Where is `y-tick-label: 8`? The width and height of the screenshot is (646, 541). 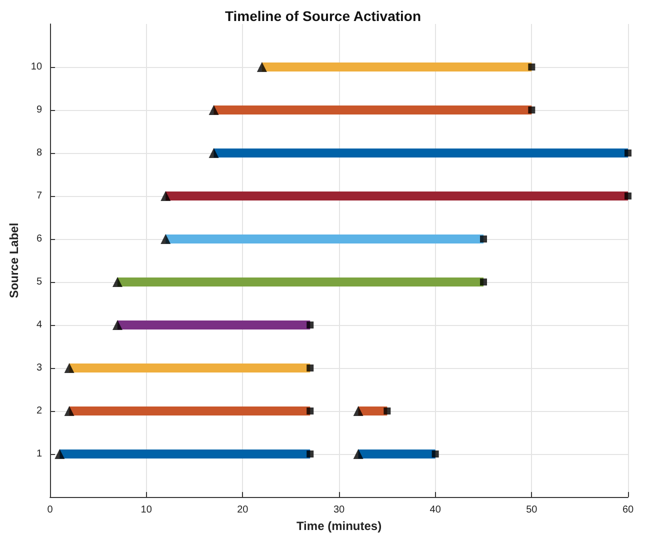 y-tick-label: 8 is located at coordinates (39, 153).